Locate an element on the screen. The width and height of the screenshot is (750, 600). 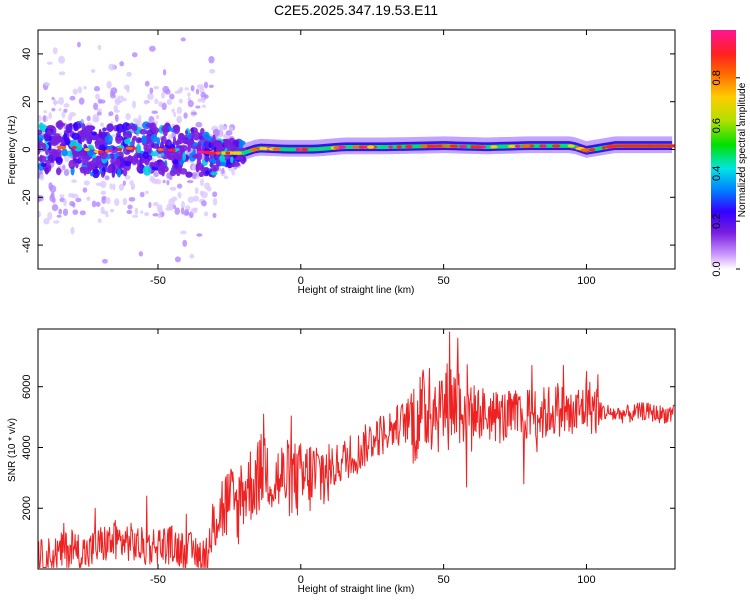
y-tick-label: 20 is located at coordinates (27, 102).